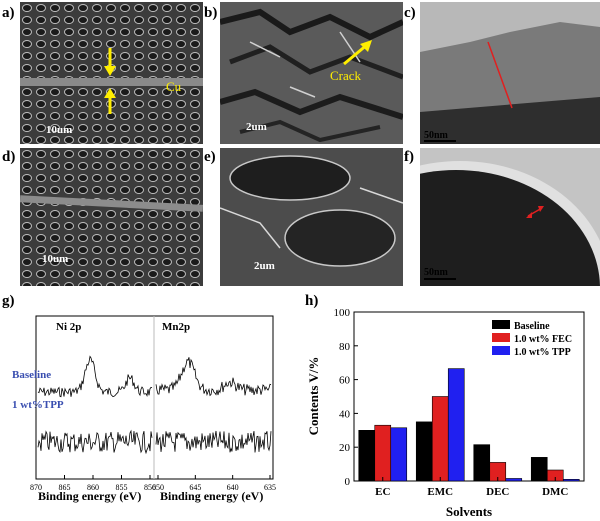 Image resolution: width=600 pixels, height=521 pixels. Describe the element at coordinates (55, 259) in the screenshot. I see `scale-label-d: 10um` at that location.